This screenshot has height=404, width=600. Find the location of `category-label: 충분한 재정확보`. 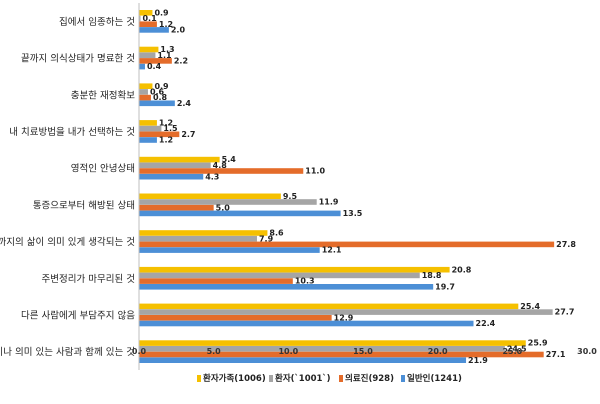

category-label: 충분한 재정확보 is located at coordinates (103, 95).